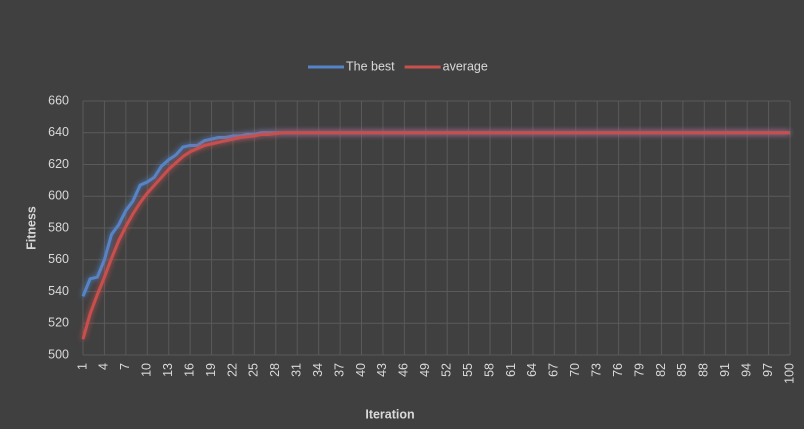  I want to click on x-tick-label: 19, so click(211, 370).